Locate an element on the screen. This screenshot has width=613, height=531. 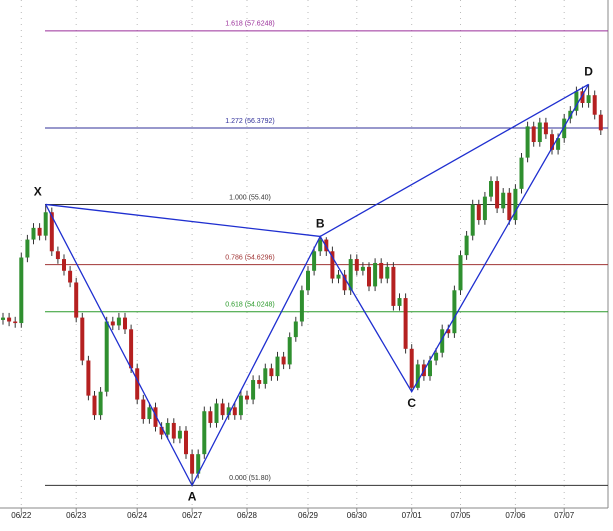
pattern-point-label: D is located at coordinates (588, 71).